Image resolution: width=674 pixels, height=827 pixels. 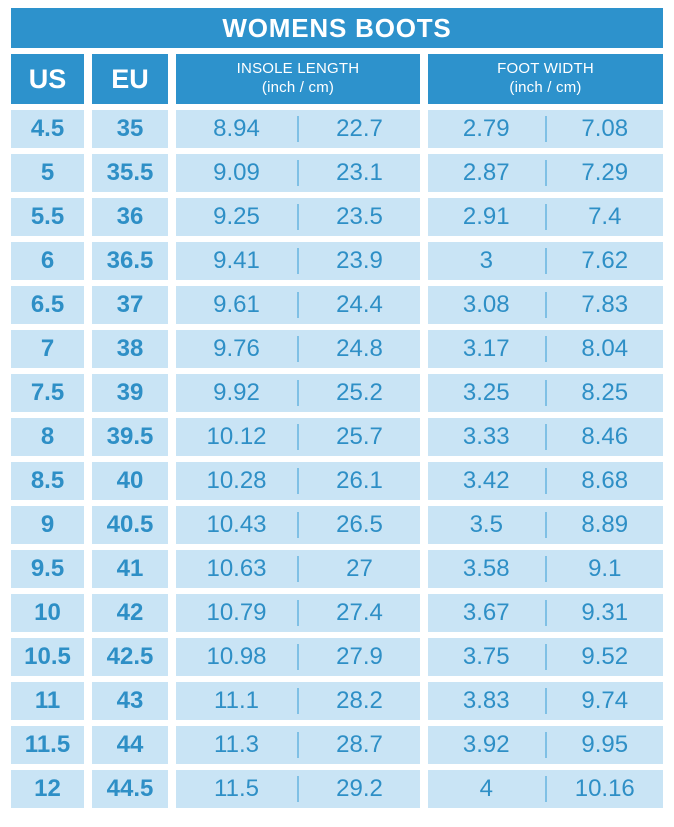 What do you see at coordinates (298, 481) in the screenshot?
I see `insole-length-cell: 10.28 26.1` at bounding box center [298, 481].